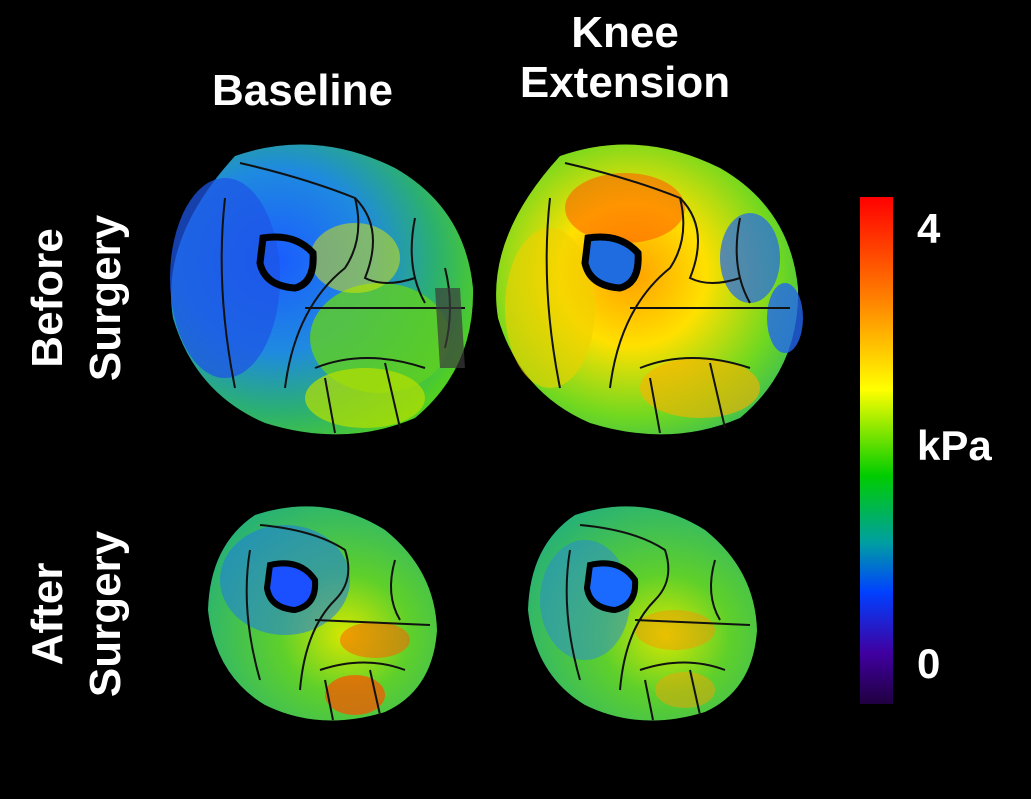 This screenshot has height=799, width=1031. I want to click on column-header-knee-line1: Knee, so click(625, 32).